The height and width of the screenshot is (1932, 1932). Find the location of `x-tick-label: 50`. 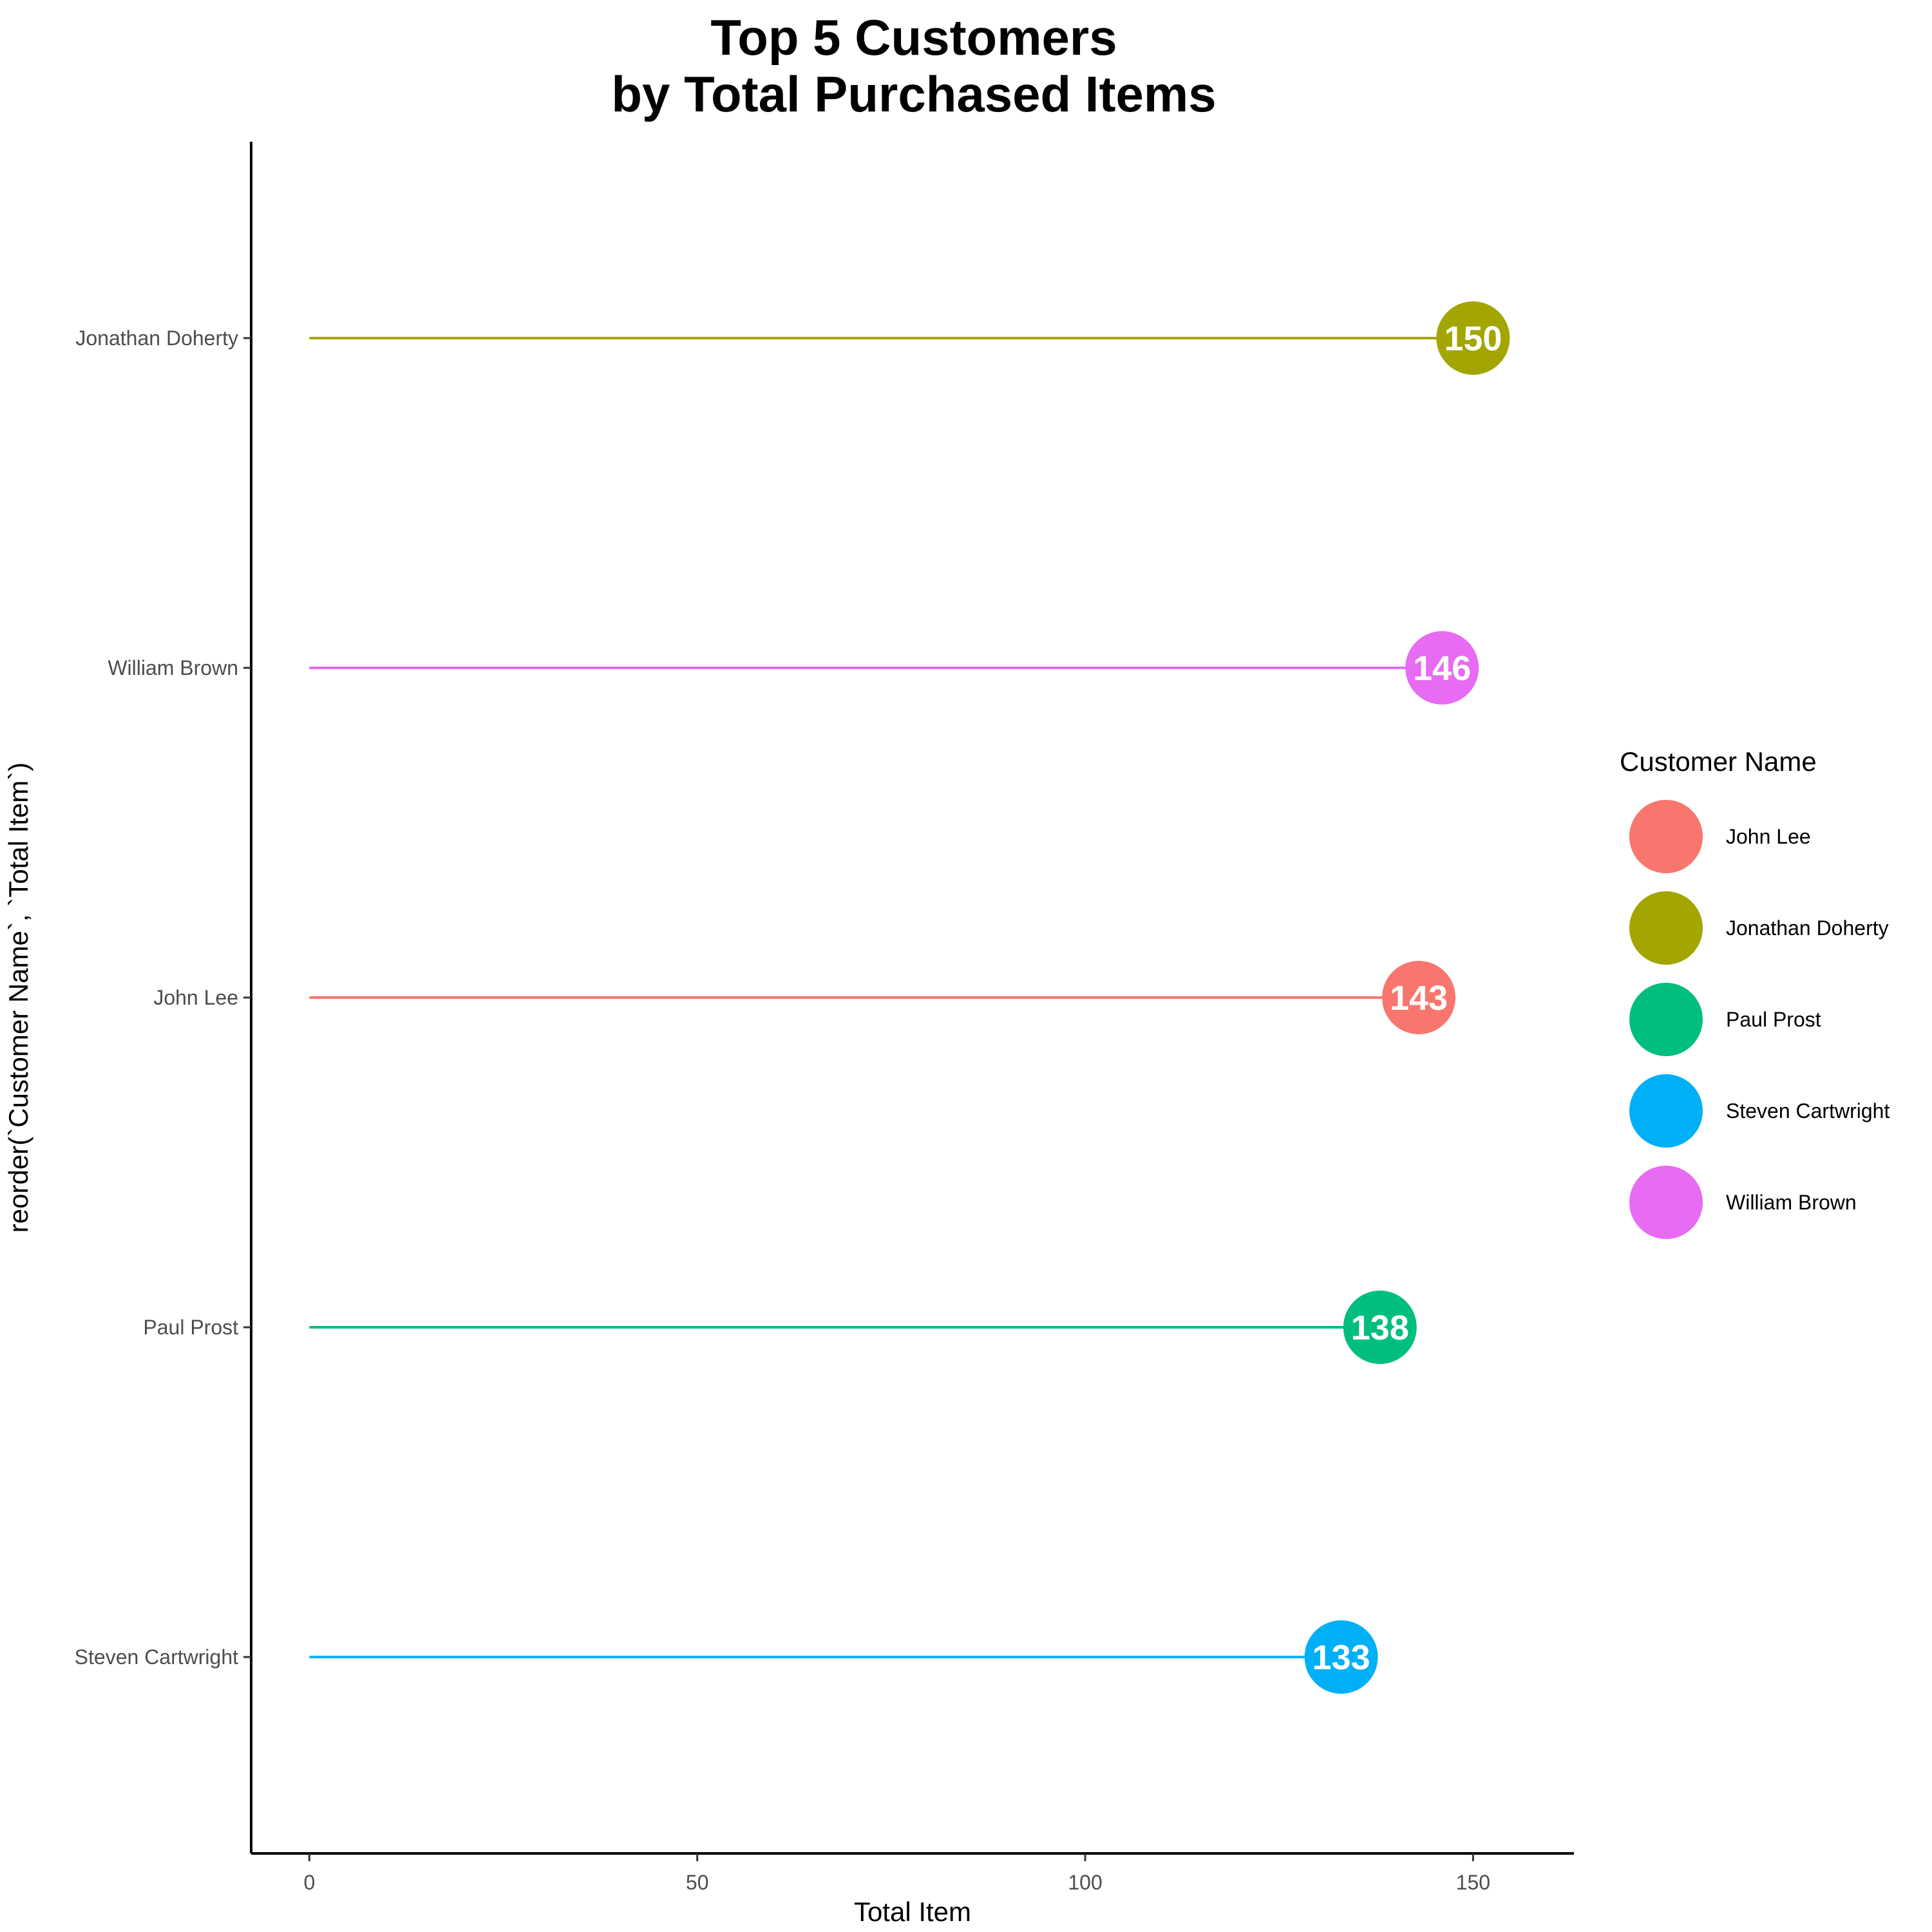

x-tick-label: 50 is located at coordinates (697, 1882).